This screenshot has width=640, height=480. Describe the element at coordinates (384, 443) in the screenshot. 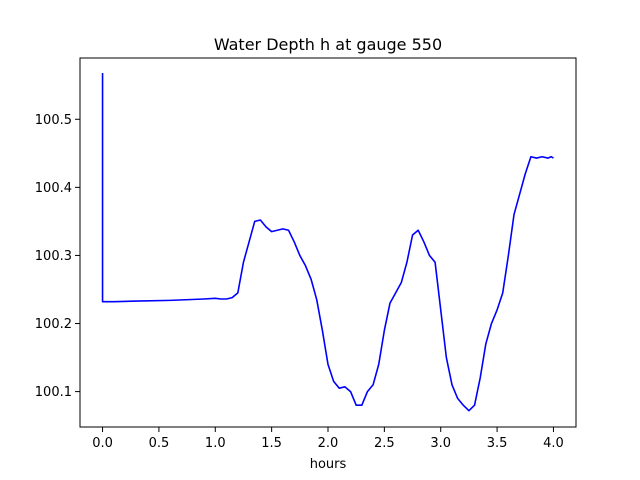

I see `x-tick-label: 2.5` at that location.